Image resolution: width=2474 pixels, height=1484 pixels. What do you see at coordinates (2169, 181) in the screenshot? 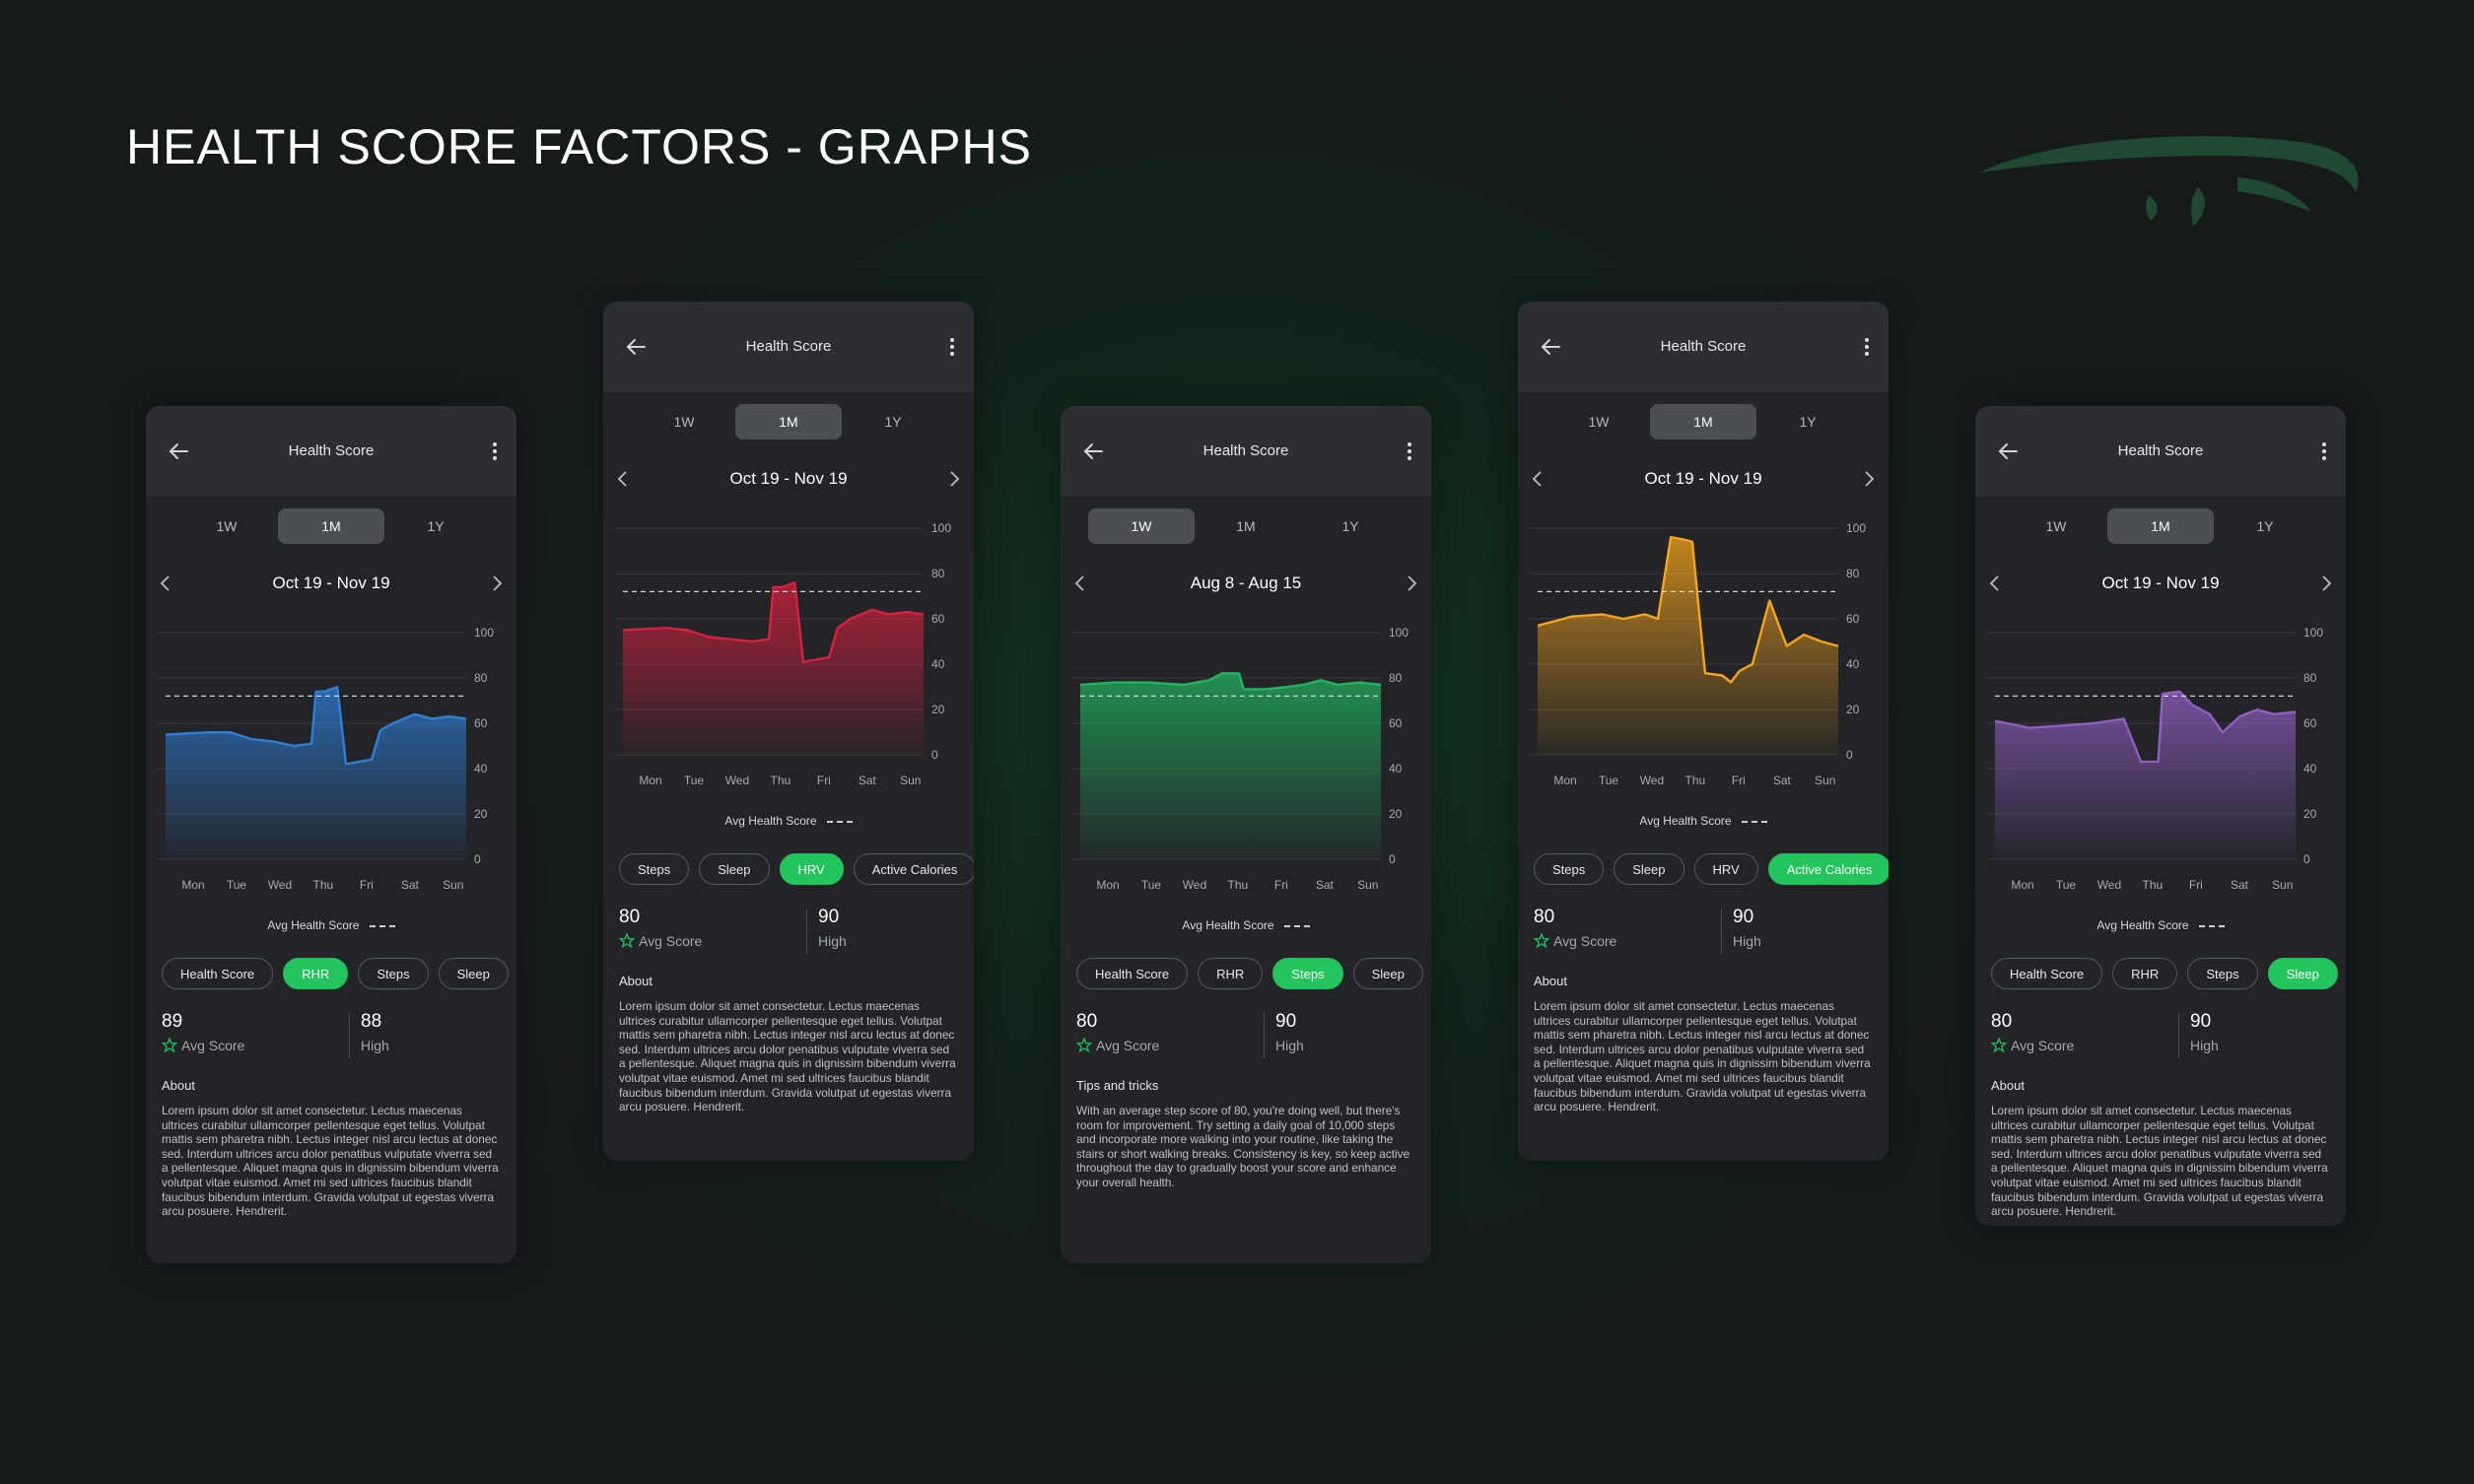
I see `brand-swoosh-logo` at bounding box center [2169, 181].